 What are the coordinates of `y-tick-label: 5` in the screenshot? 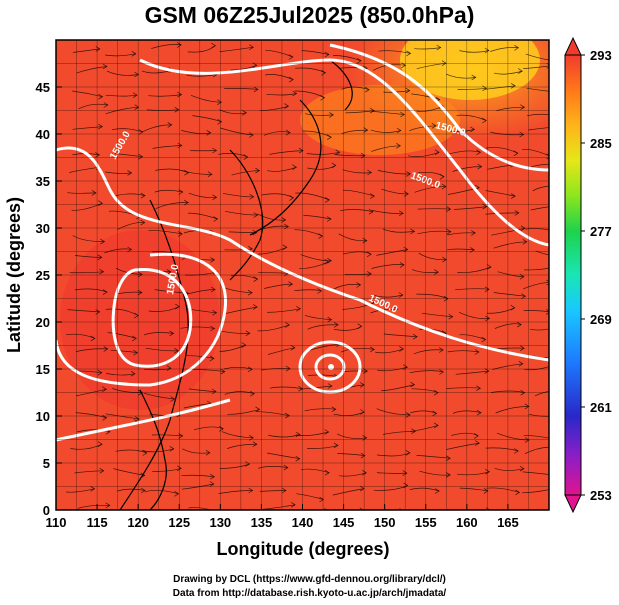 It's located at (46, 463).